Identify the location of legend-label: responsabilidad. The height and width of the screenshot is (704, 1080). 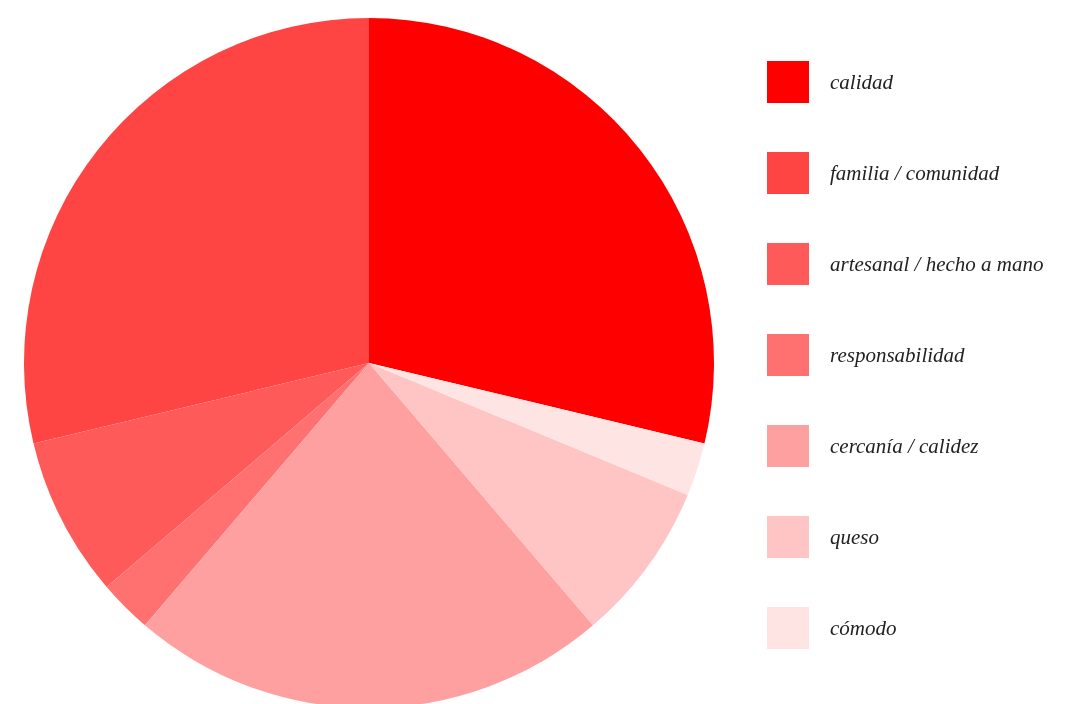
(897, 355).